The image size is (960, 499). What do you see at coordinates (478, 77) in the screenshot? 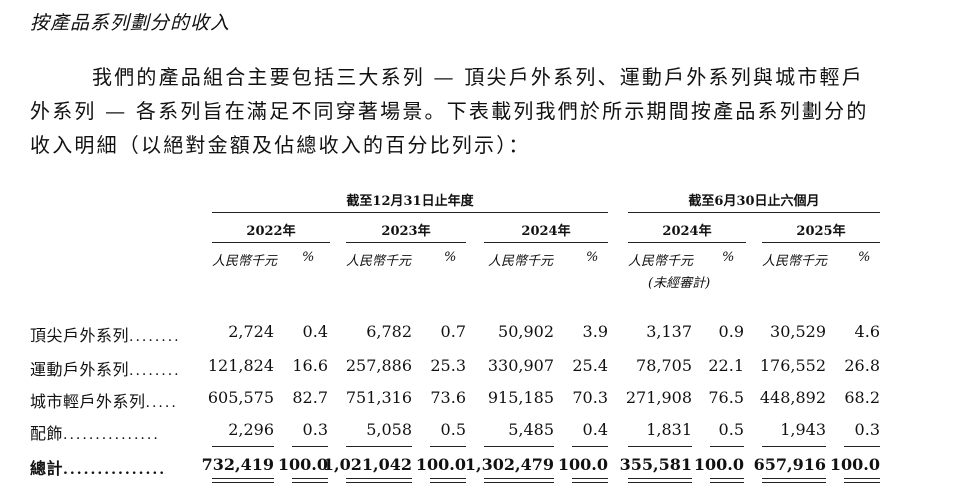
I see `paragraph-line-1: 我們的產品組合主要包括三大系列 — 頂尖戶外系列、運動戶外系列與城市輕戶` at bounding box center [478, 77].